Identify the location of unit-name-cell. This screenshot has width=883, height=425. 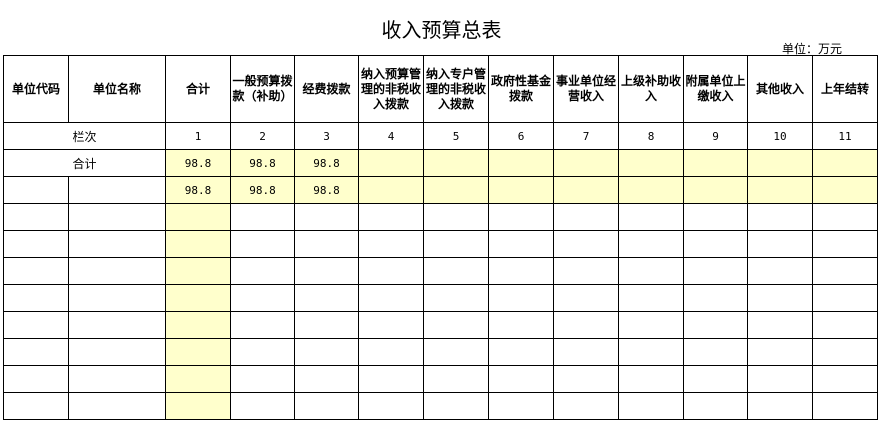
(117, 190).